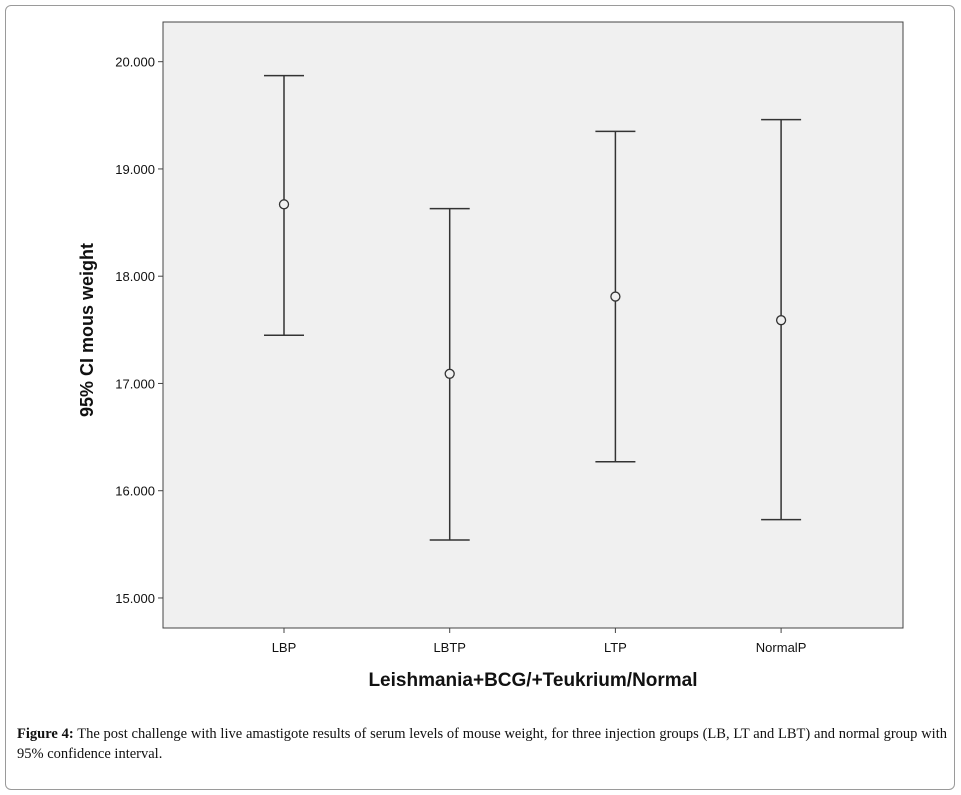 This screenshot has width=961, height=795. I want to click on error-bar-normalp, so click(781, 319).